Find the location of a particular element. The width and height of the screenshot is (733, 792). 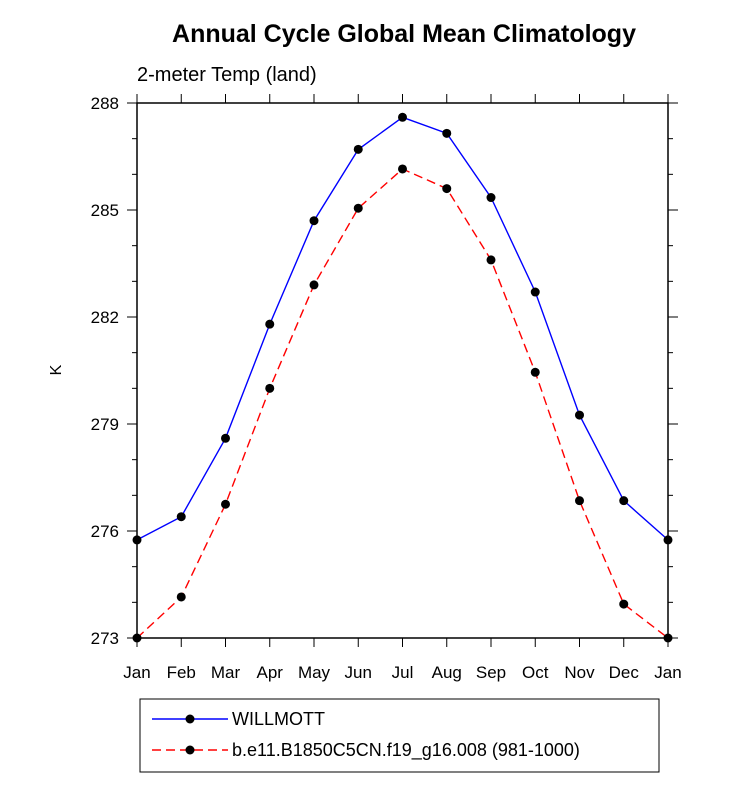

y-tick-label: 276 is located at coordinates (105, 531).